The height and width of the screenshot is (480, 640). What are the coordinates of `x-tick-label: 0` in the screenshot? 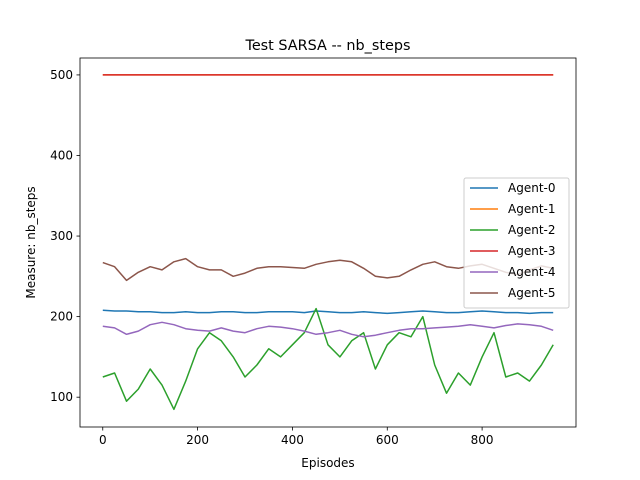 It's located at (103, 440).